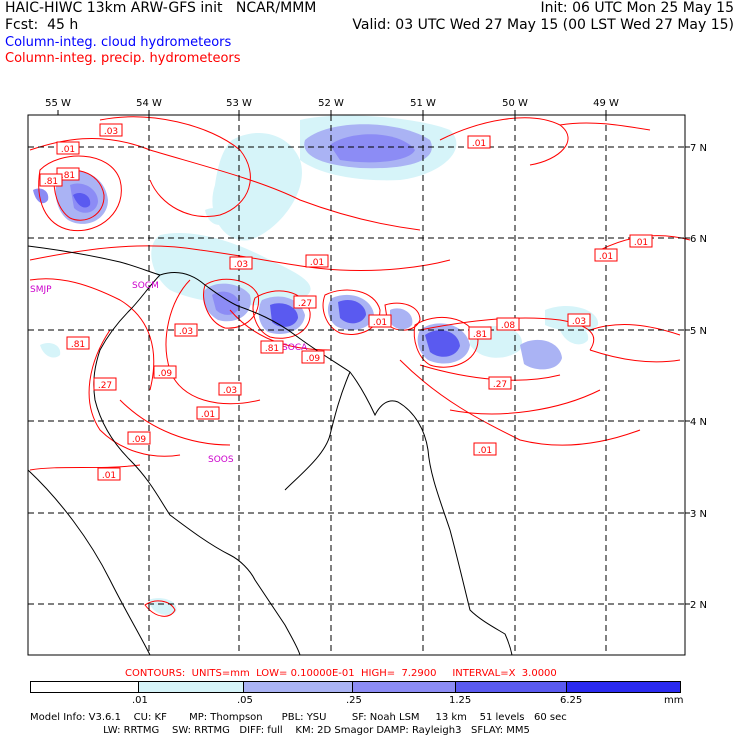  I want to click on lon-label: 54 W, so click(149, 103).